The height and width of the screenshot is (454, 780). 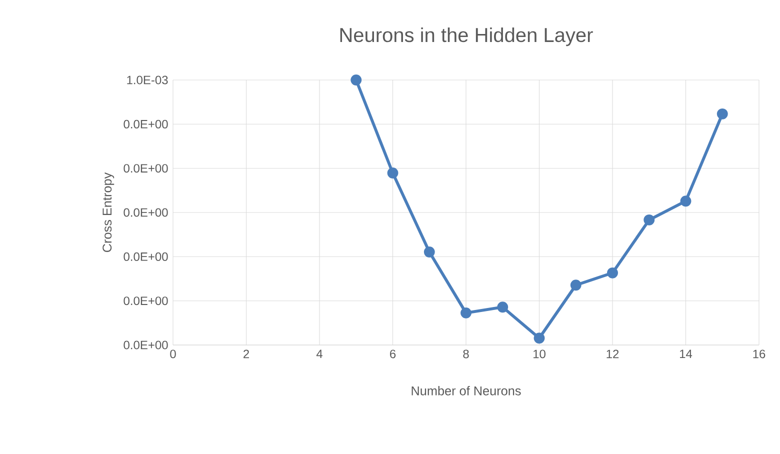 I want to click on y-axis-title: Cross Entropy, so click(x=108, y=212).